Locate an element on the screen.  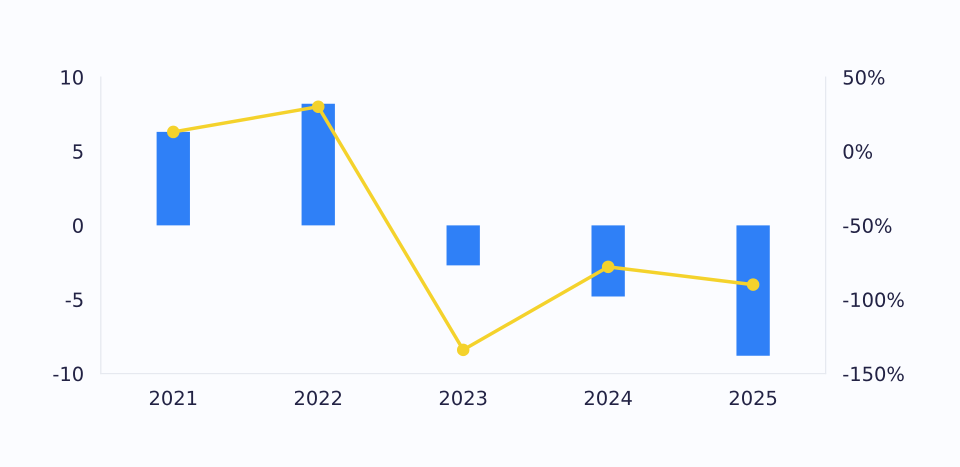
y2-tick-label: 0% is located at coordinates (858, 151).